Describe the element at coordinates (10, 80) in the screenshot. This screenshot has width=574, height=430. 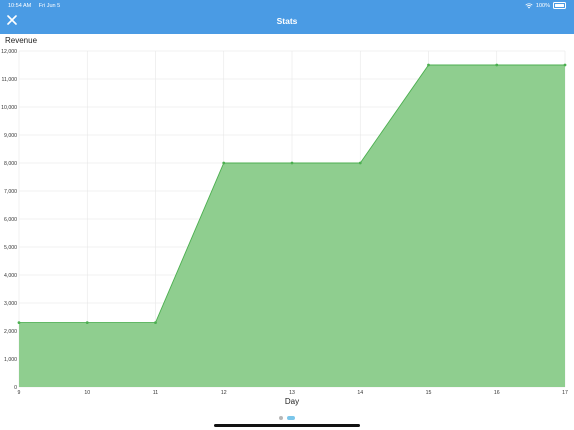
I see `y-tick-label: 11,000` at that location.